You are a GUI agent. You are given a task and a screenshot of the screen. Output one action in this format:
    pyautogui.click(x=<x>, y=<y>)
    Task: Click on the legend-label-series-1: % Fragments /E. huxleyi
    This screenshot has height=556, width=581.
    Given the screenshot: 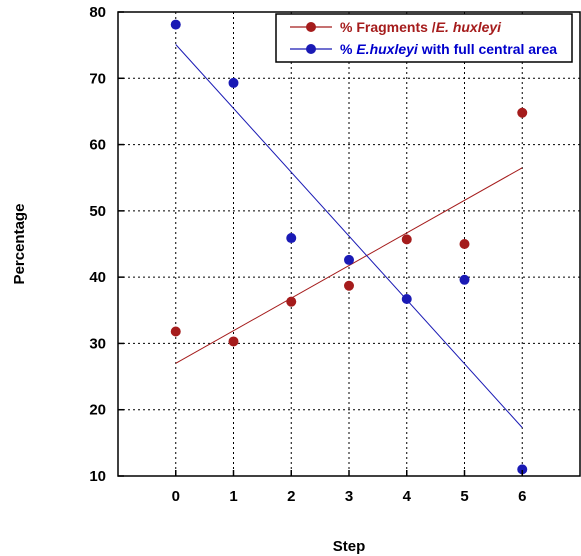 What is the action you would take?
    pyautogui.click(x=421, y=27)
    